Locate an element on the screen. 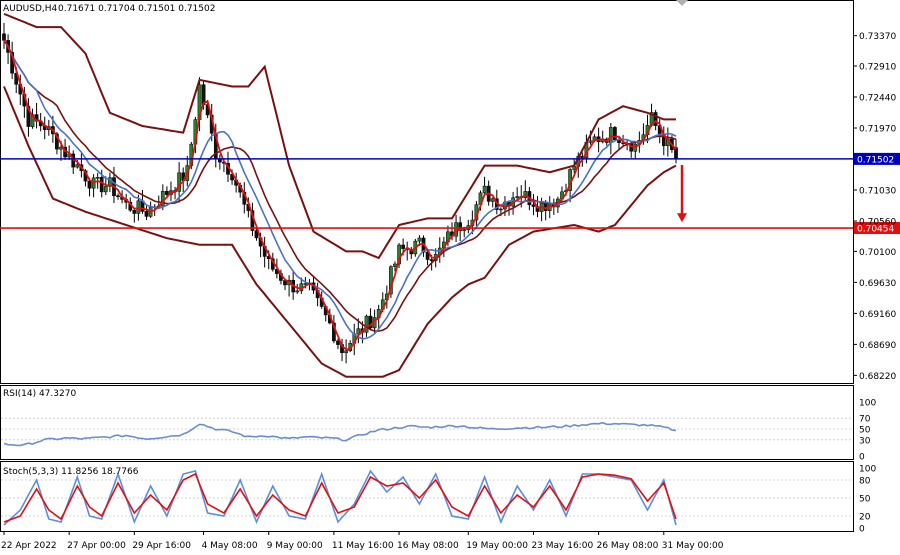  rsi-level-label: 0 is located at coordinates (862, 458).